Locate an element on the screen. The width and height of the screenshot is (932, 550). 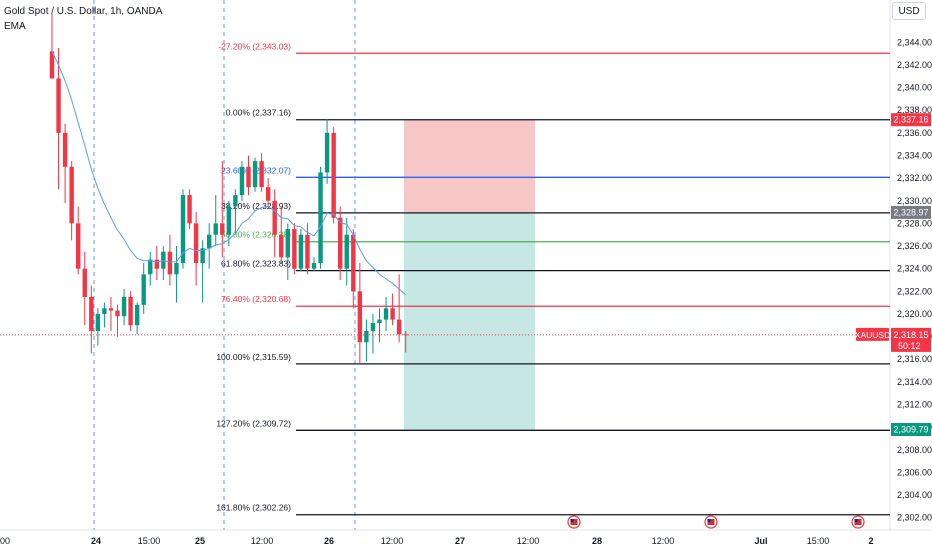
current-price-tag-bg is located at coordinates (911, 339).